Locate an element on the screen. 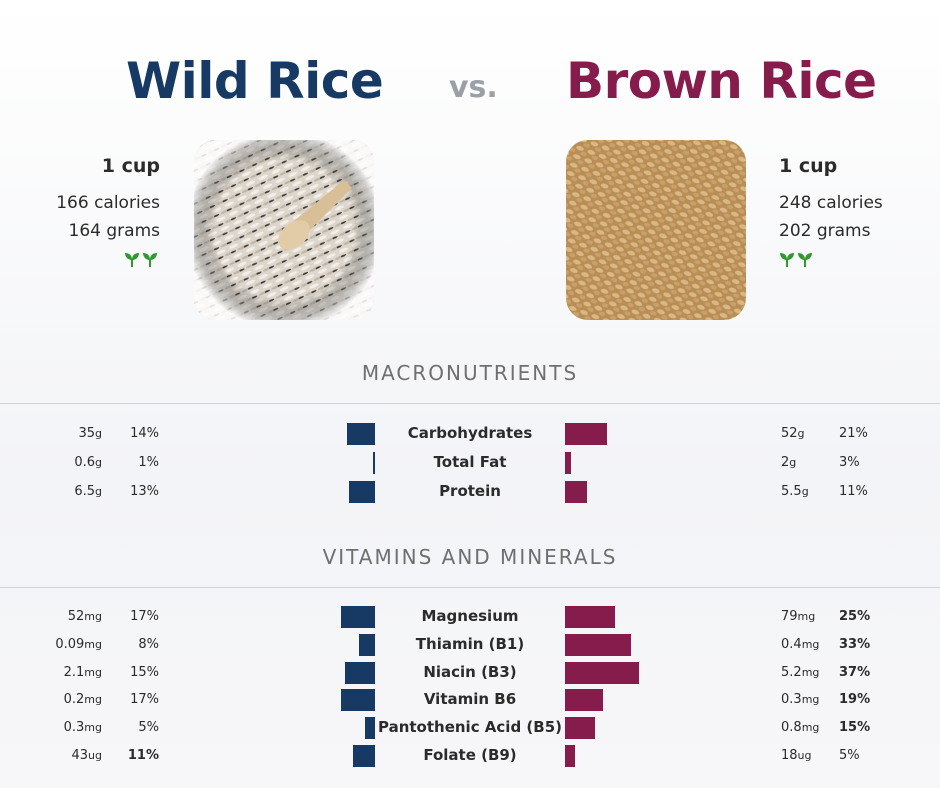 The width and height of the screenshot is (940, 788). nutrient-name: Vitamin B6 is located at coordinates (470, 699).